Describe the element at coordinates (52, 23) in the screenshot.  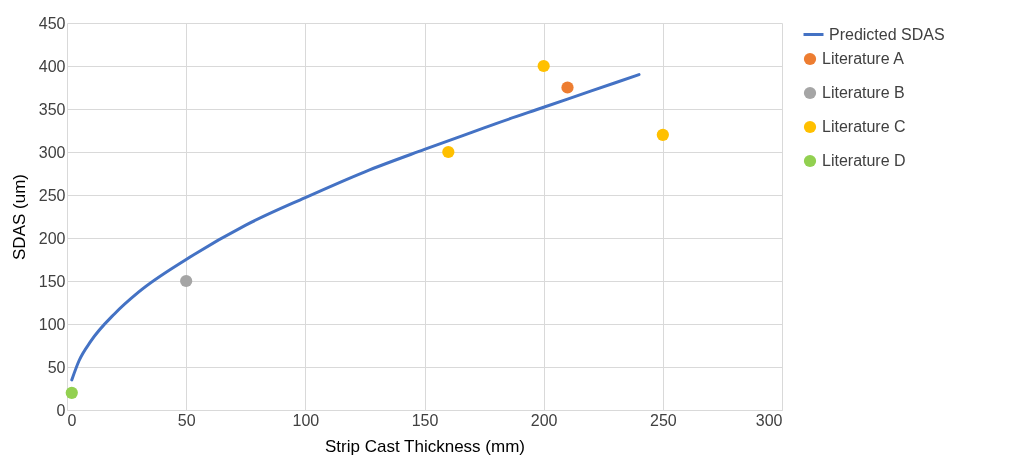
I see `y-tick-label: 450` at that location.